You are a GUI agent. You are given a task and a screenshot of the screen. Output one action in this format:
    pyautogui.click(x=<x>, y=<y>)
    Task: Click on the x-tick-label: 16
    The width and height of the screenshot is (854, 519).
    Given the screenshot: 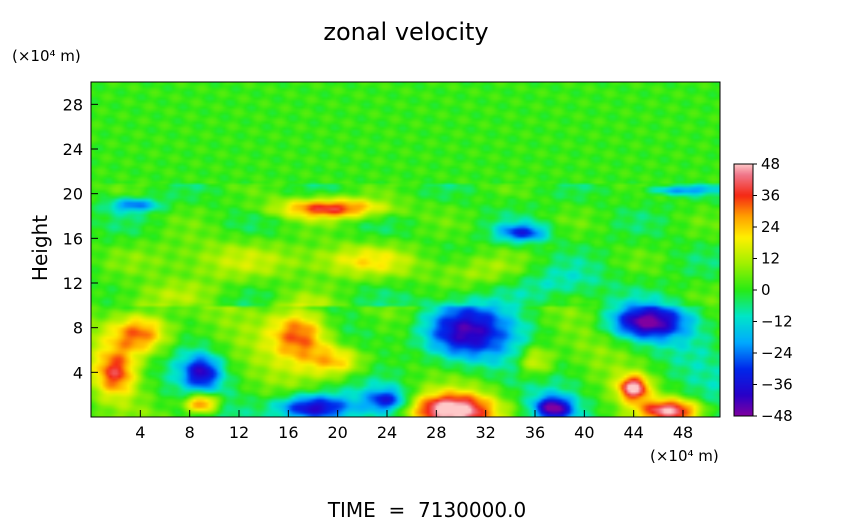 What is the action you would take?
    pyautogui.click(x=288, y=432)
    